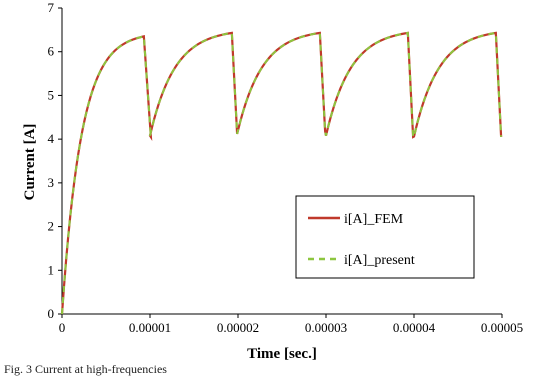 This screenshot has height=376, width=560. Describe the element at coordinates (291, 324) in the screenshot. I see `x-ticks: 0 0.00001 0.00002 0.00003 0.00004 0.00005` at that location.